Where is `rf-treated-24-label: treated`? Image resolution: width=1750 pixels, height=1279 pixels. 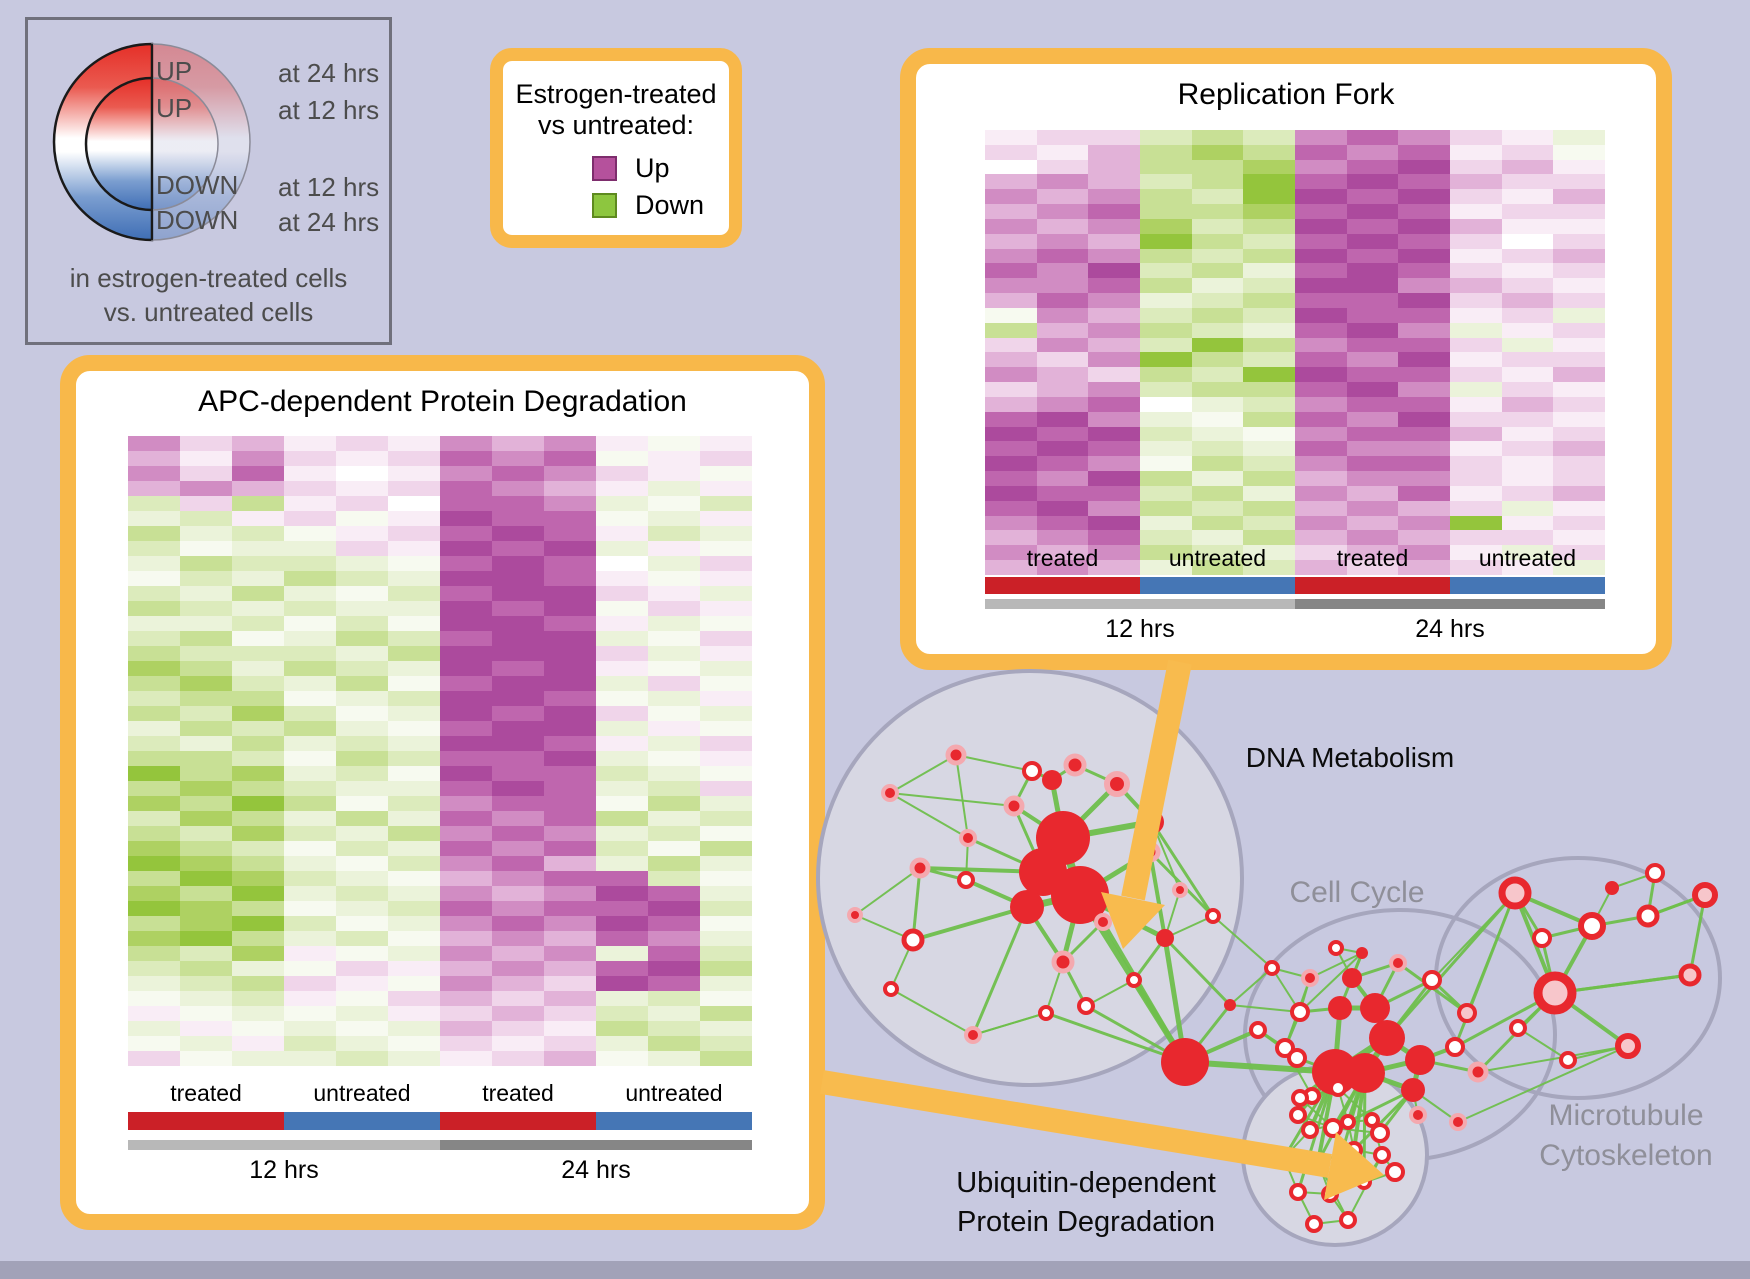 rf-treated-24-label: treated is located at coordinates (1372, 558).